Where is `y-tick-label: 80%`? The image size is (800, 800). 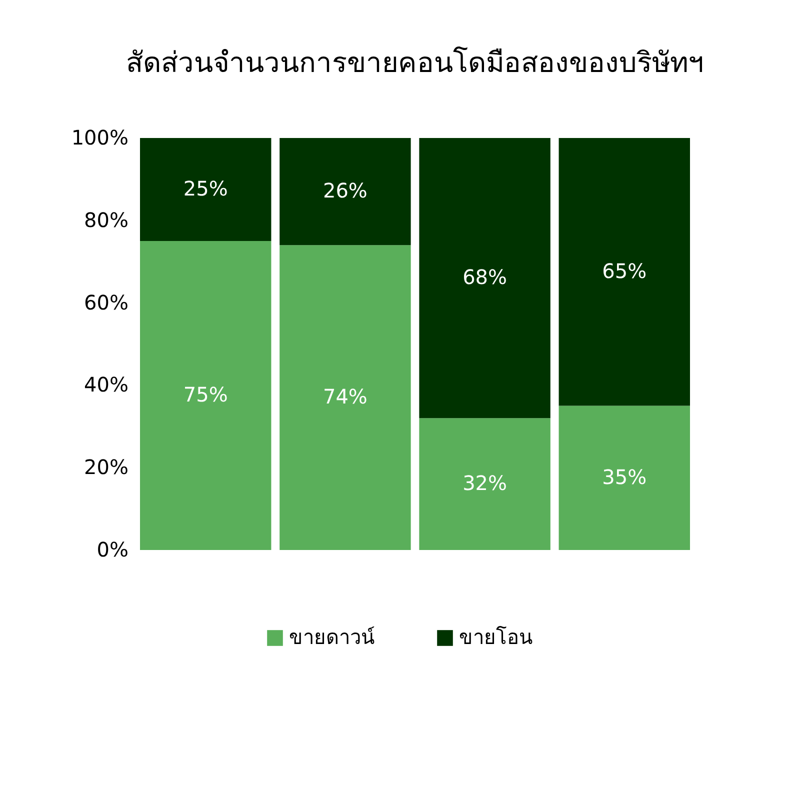
y-tick-label: 80% is located at coordinates (106, 220).